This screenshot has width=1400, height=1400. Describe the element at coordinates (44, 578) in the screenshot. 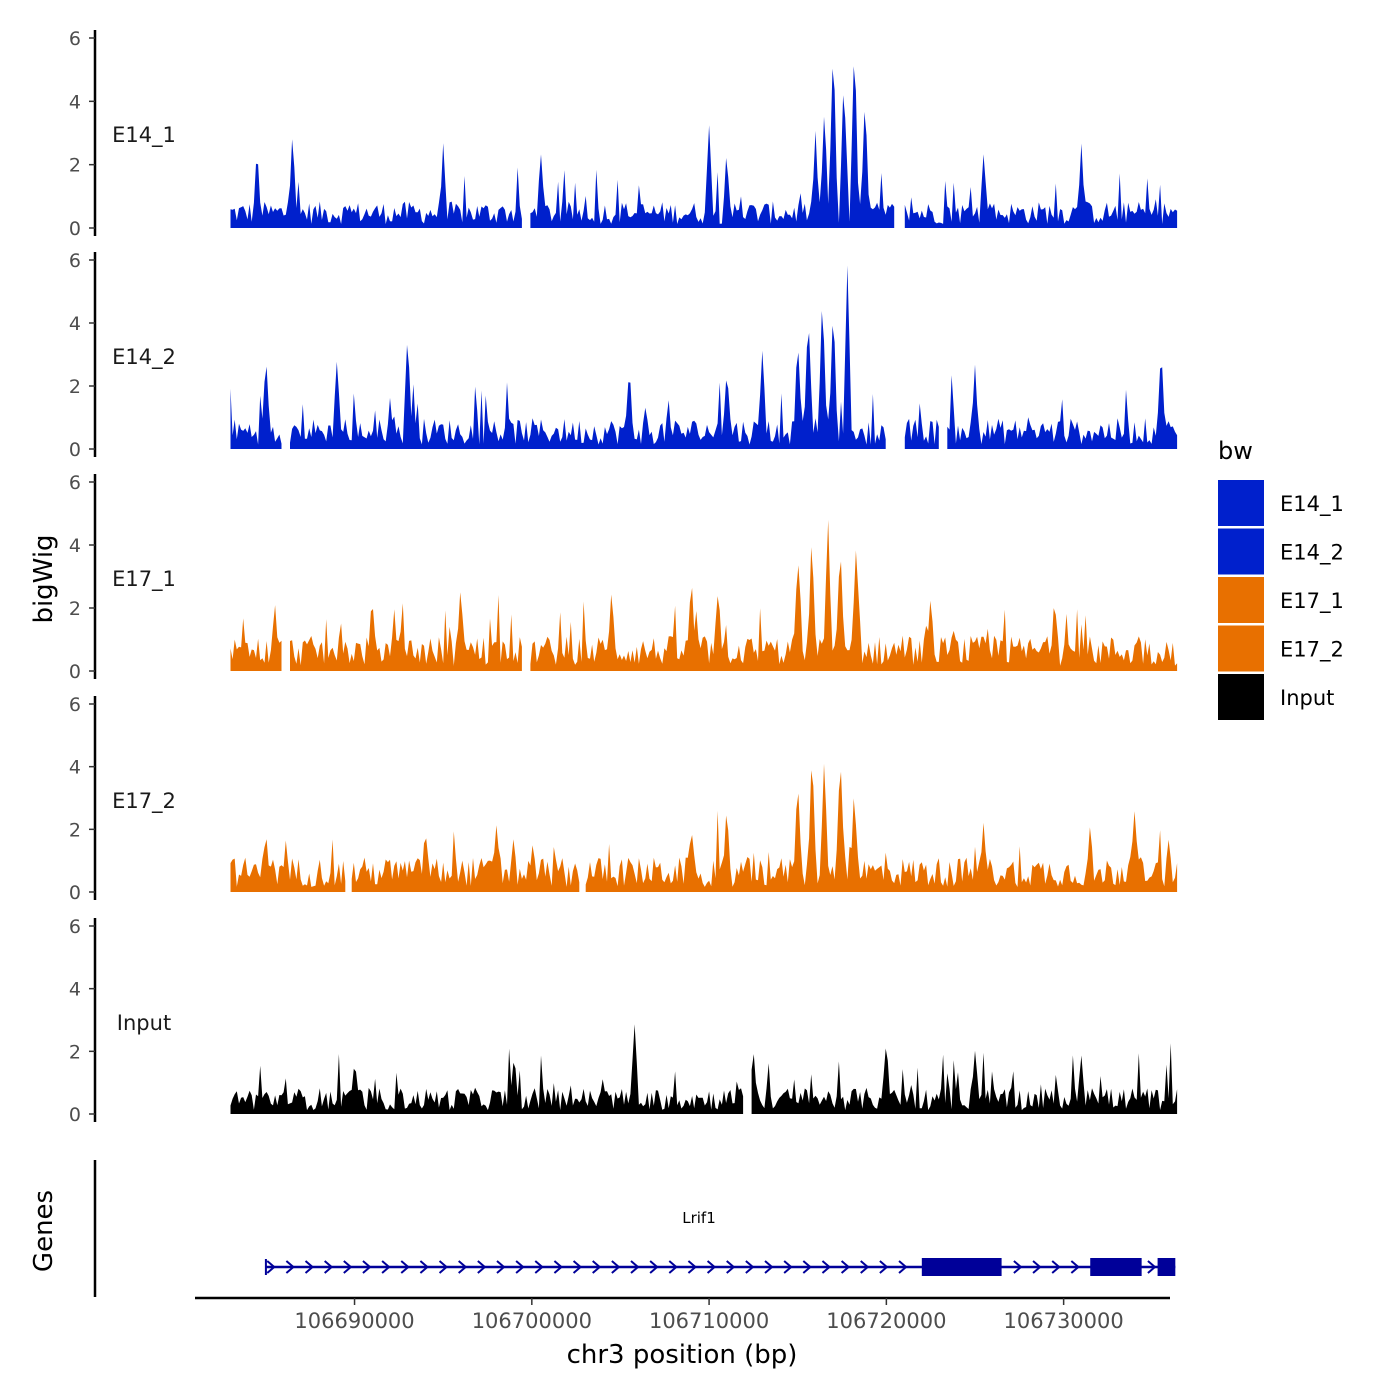

I see `y-axis-title: bigWig` at that location.